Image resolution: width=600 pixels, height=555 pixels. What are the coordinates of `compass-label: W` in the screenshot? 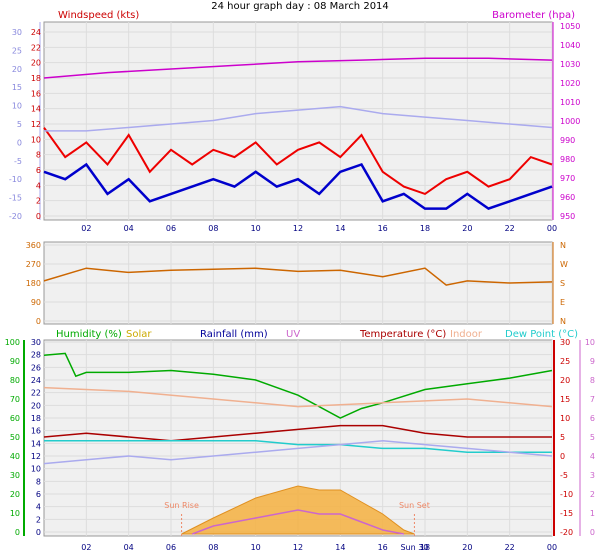 It's located at (564, 264).